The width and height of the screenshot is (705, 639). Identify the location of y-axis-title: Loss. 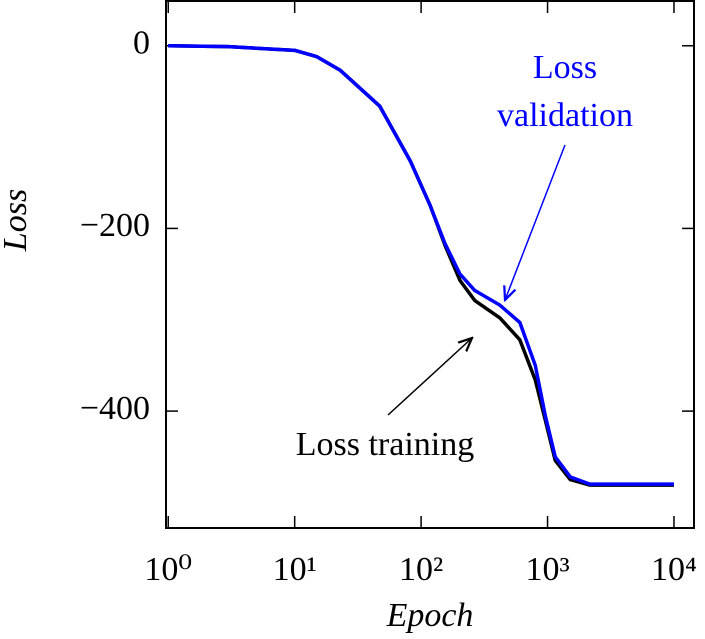
(17, 220).